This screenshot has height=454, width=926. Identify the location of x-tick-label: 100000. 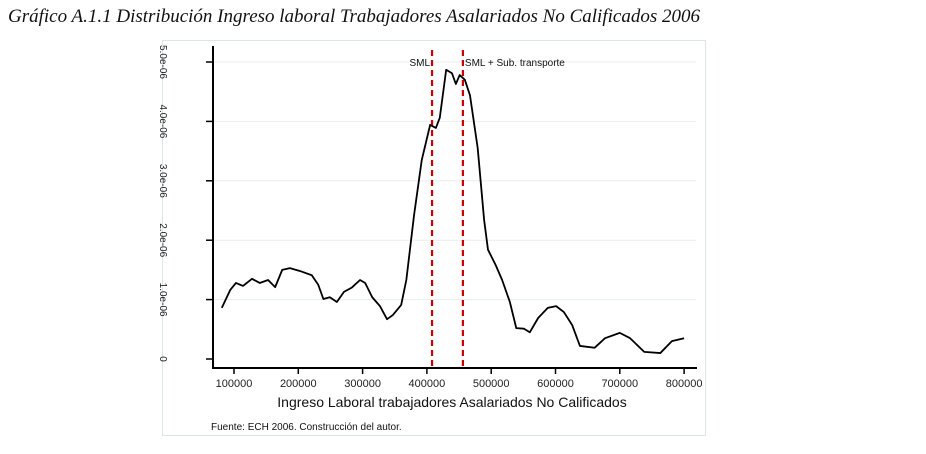
(234, 384).